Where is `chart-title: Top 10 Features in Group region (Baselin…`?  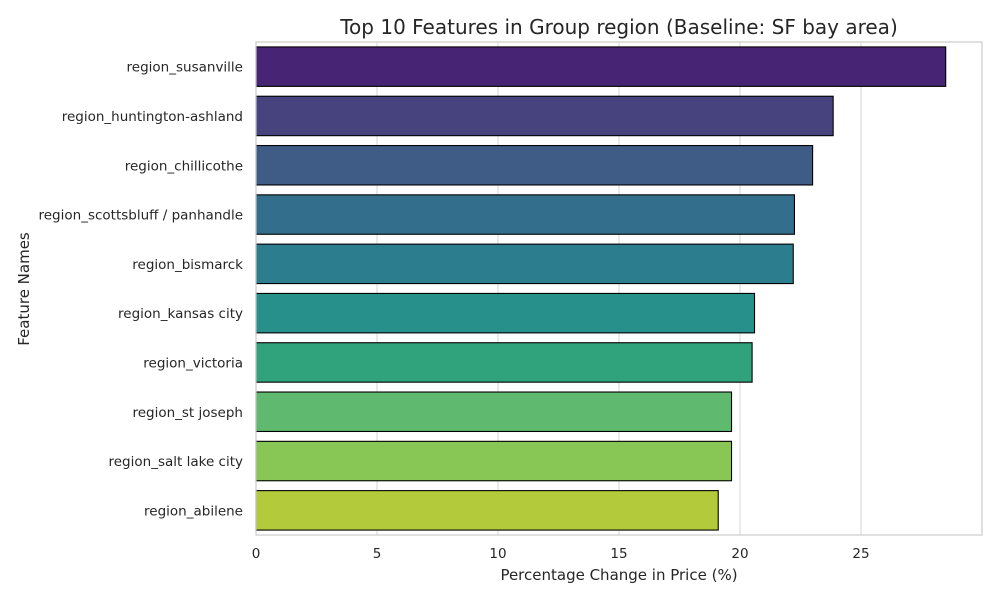
chart-title: Top 10 Features in Group region (Baselin… is located at coordinates (618, 27).